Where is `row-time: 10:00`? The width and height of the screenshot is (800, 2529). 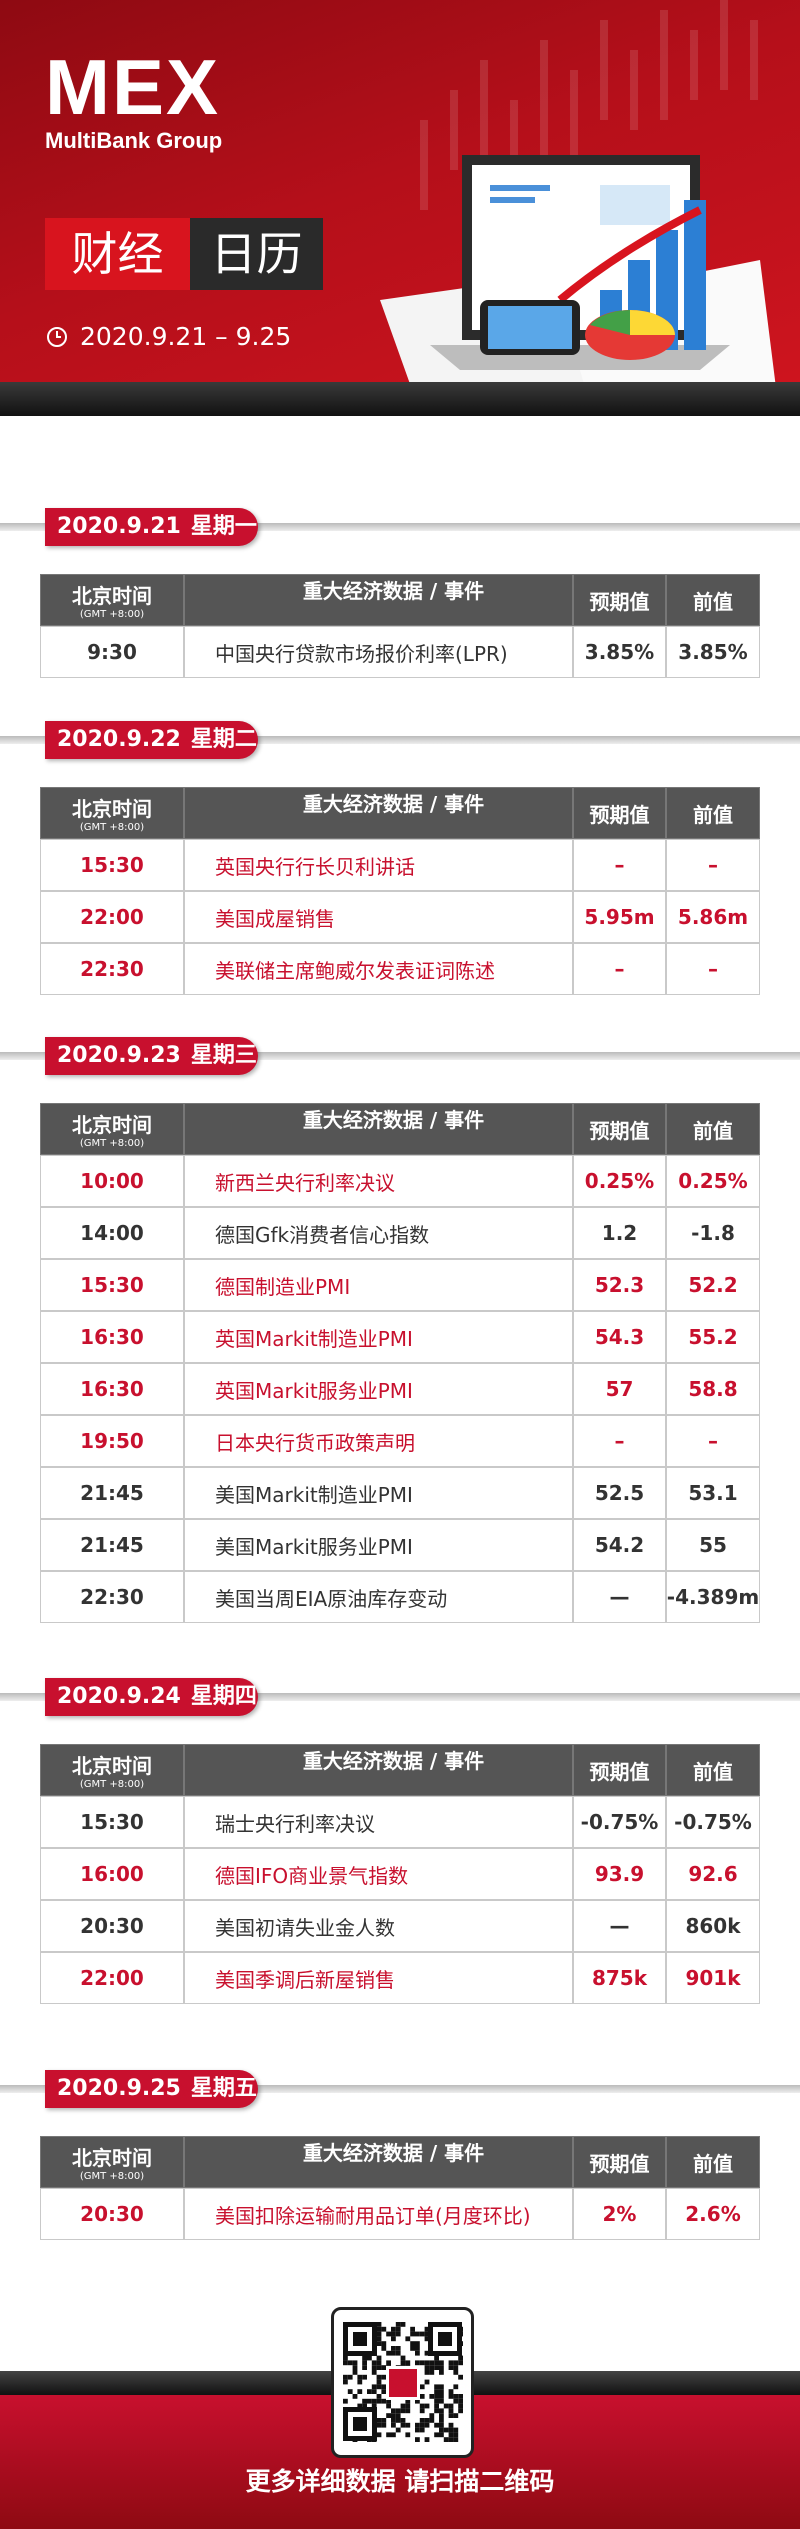 row-time: 10:00 is located at coordinates (112, 1181).